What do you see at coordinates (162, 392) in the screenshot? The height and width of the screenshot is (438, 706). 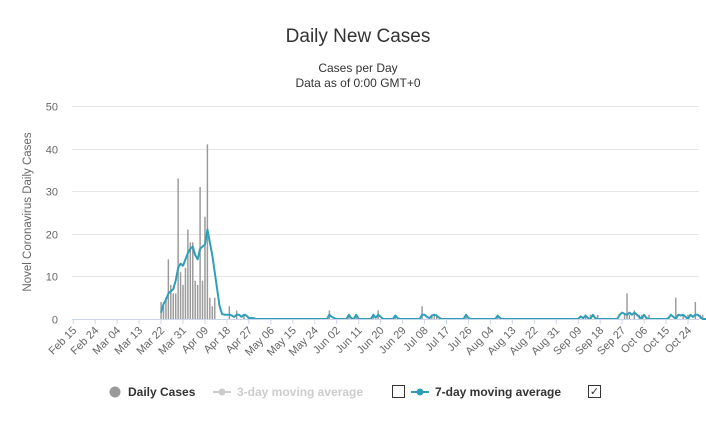 I see `legend-label-daily-cases: Daily Cases` at bounding box center [162, 392].